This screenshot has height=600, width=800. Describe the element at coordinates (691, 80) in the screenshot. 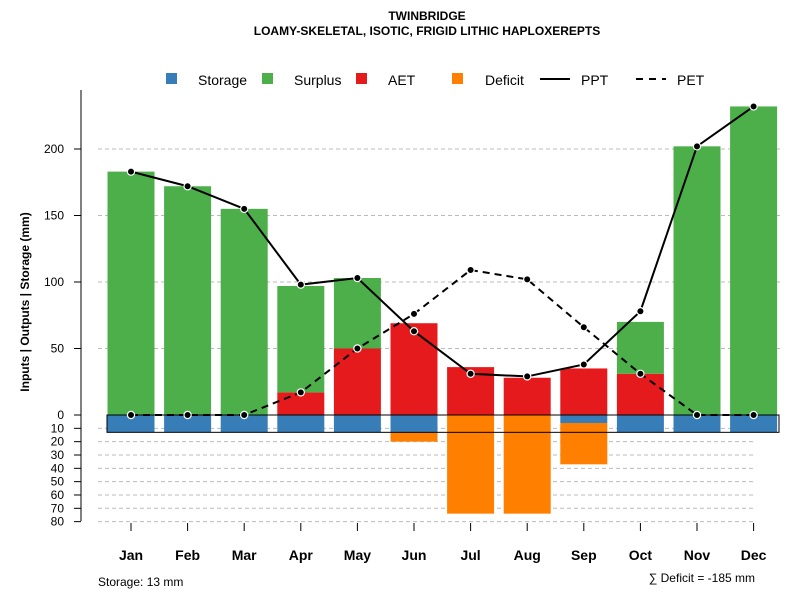

I see `legend-label-pet: PET` at that location.